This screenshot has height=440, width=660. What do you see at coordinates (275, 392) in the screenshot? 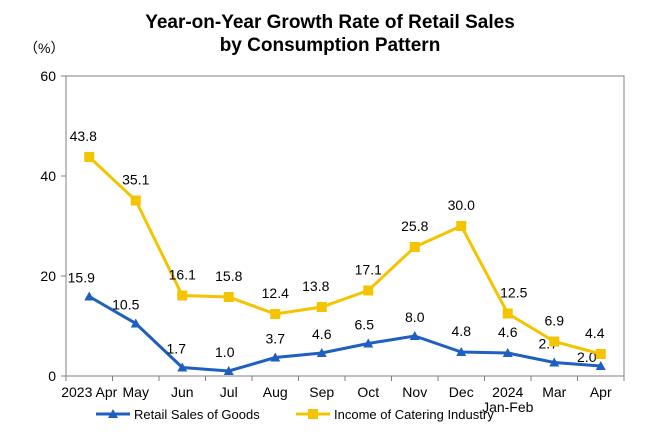
I see `x-tick-label: Aug` at bounding box center [275, 392].